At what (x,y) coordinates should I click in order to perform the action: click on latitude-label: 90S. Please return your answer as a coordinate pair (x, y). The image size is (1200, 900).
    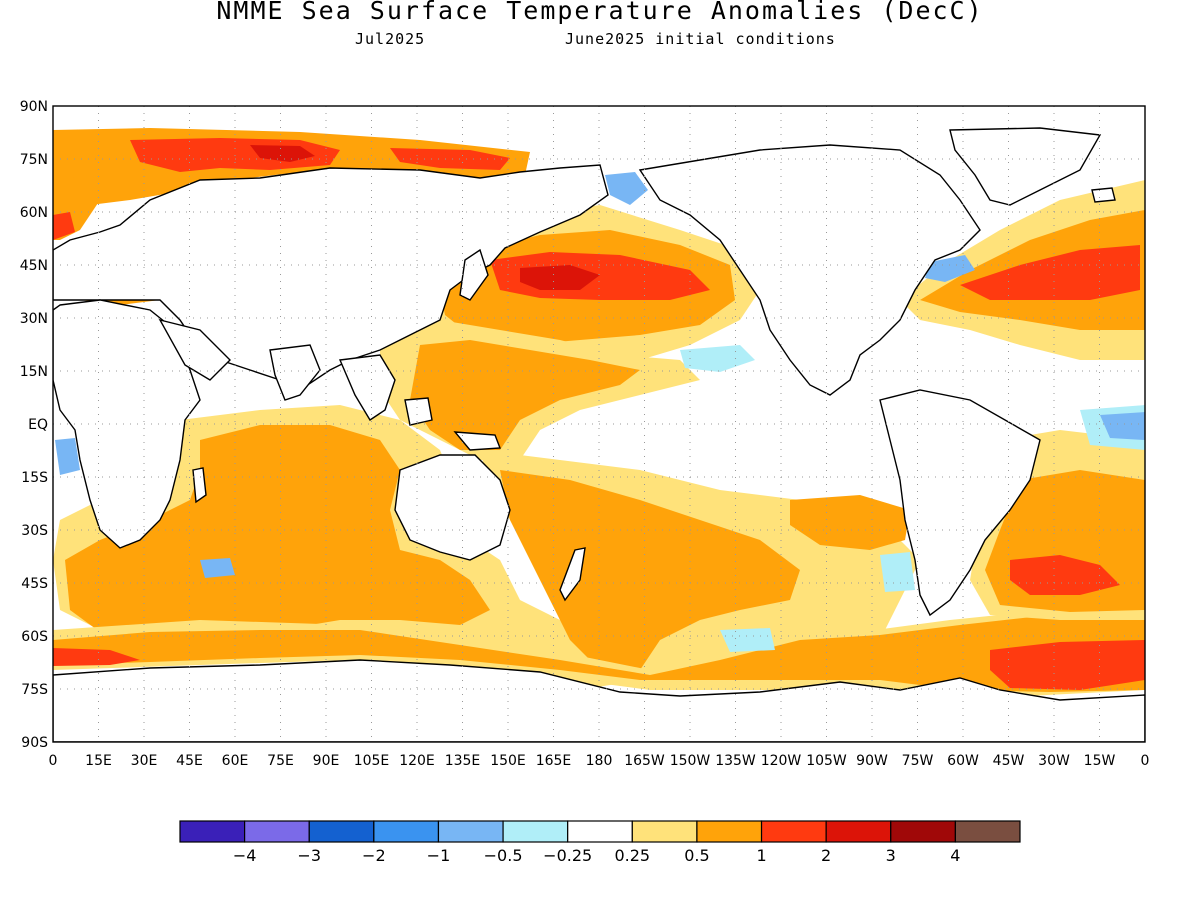
    Looking at the image, I should click on (34, 743).